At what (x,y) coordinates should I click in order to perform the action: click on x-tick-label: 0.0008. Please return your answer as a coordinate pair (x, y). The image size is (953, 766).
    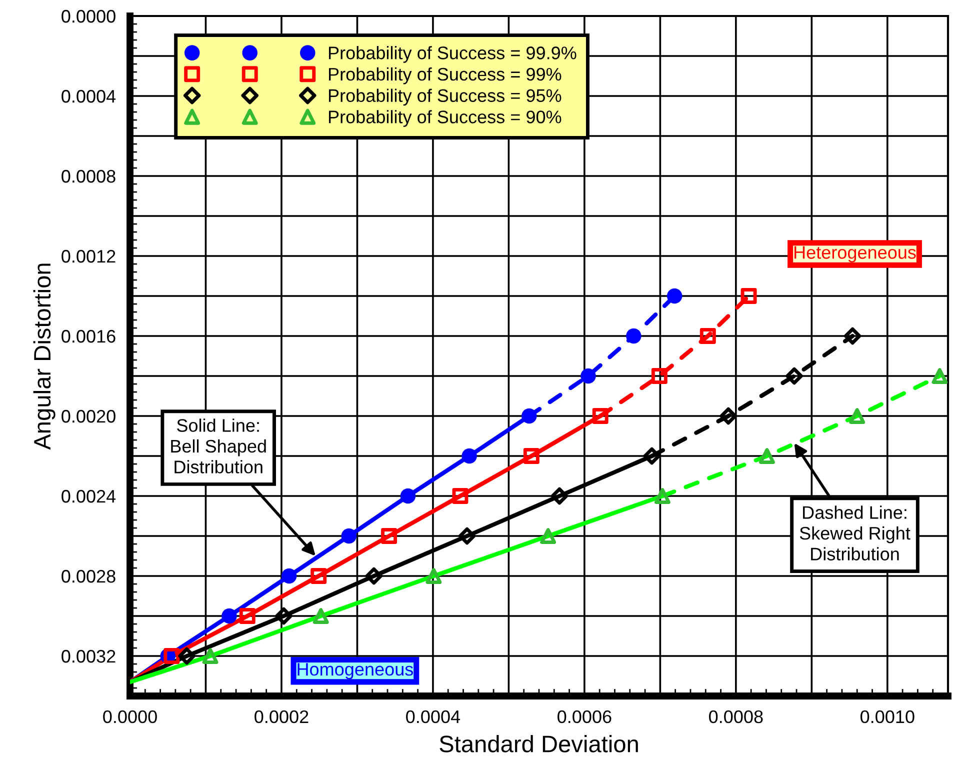
    Looking at the image, I should click on (736, 717).